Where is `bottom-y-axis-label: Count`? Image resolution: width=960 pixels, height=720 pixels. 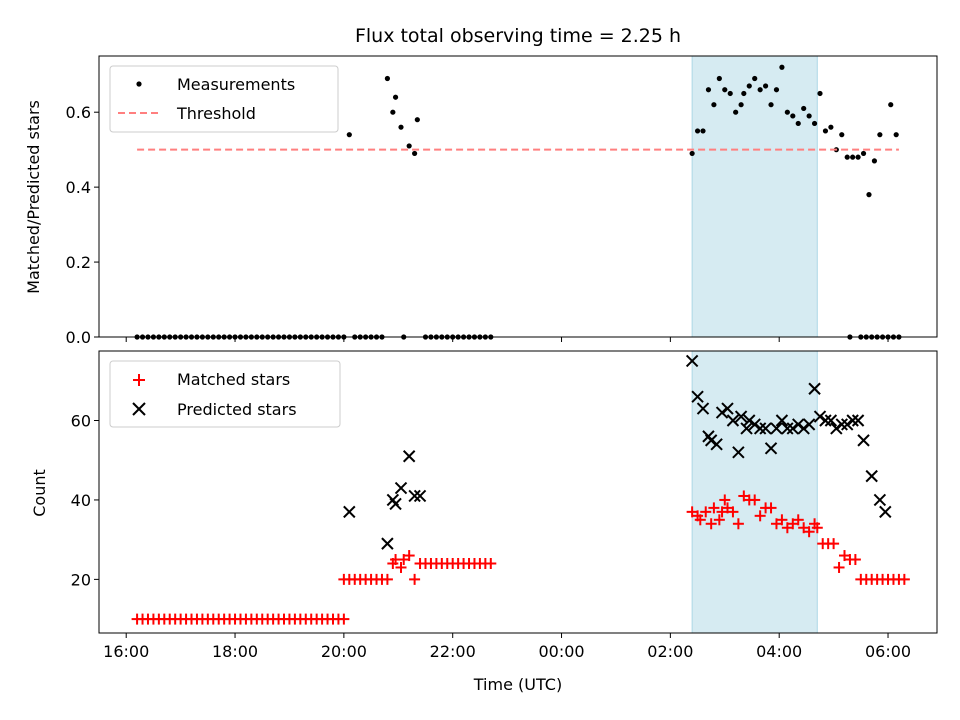
bottom-y-axis-label: Count is located at coordinates (39, 493).